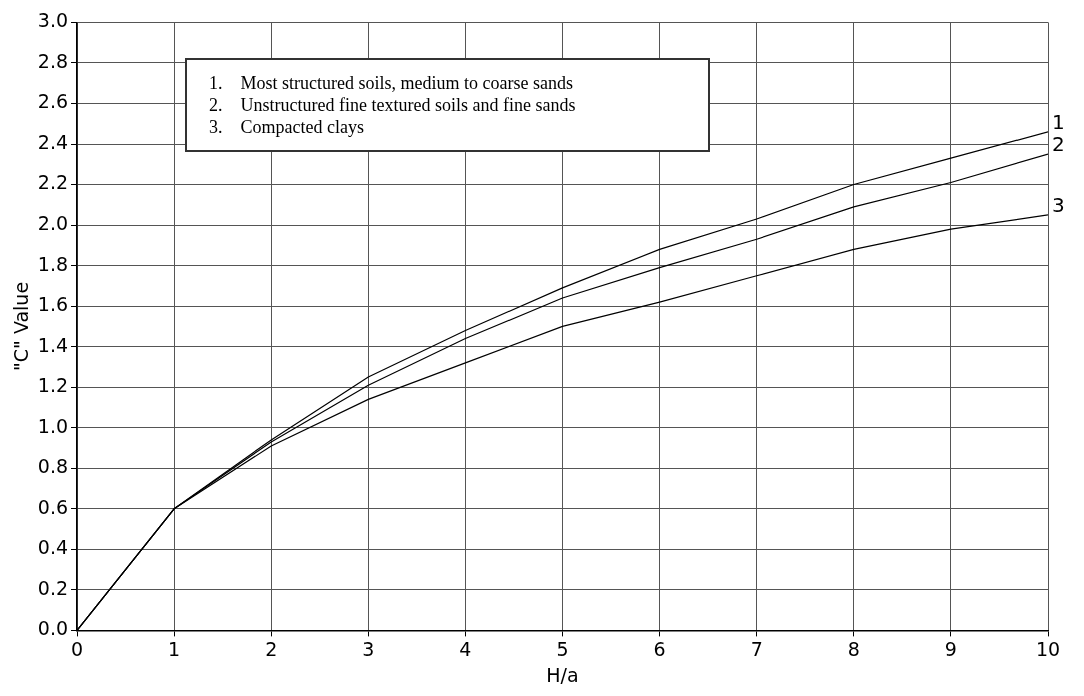 The width and height of the screenshot is (1084, 696). I want to click on y-tick-label: 0.8, so click(53, 466).